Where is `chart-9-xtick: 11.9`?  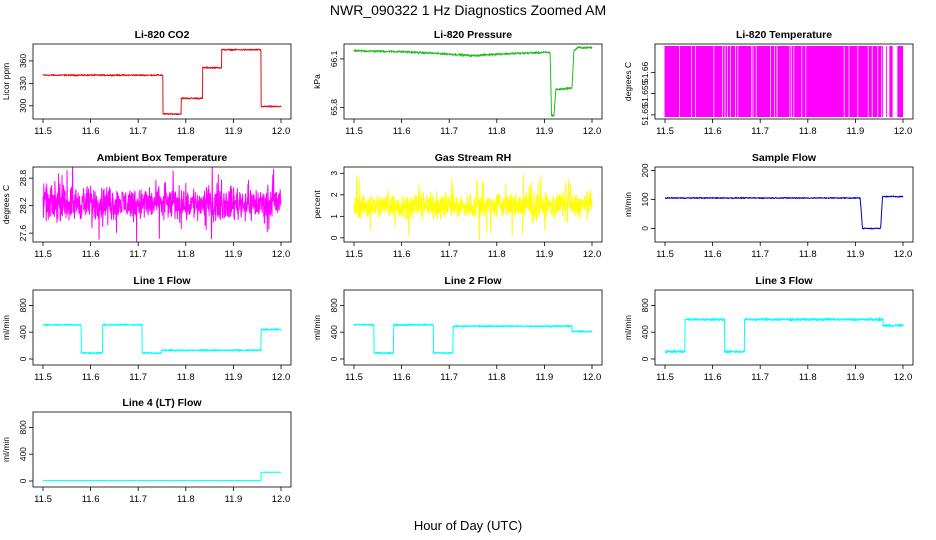 chart-9-xtick: 11.9 is located at coordinates (234, 499).